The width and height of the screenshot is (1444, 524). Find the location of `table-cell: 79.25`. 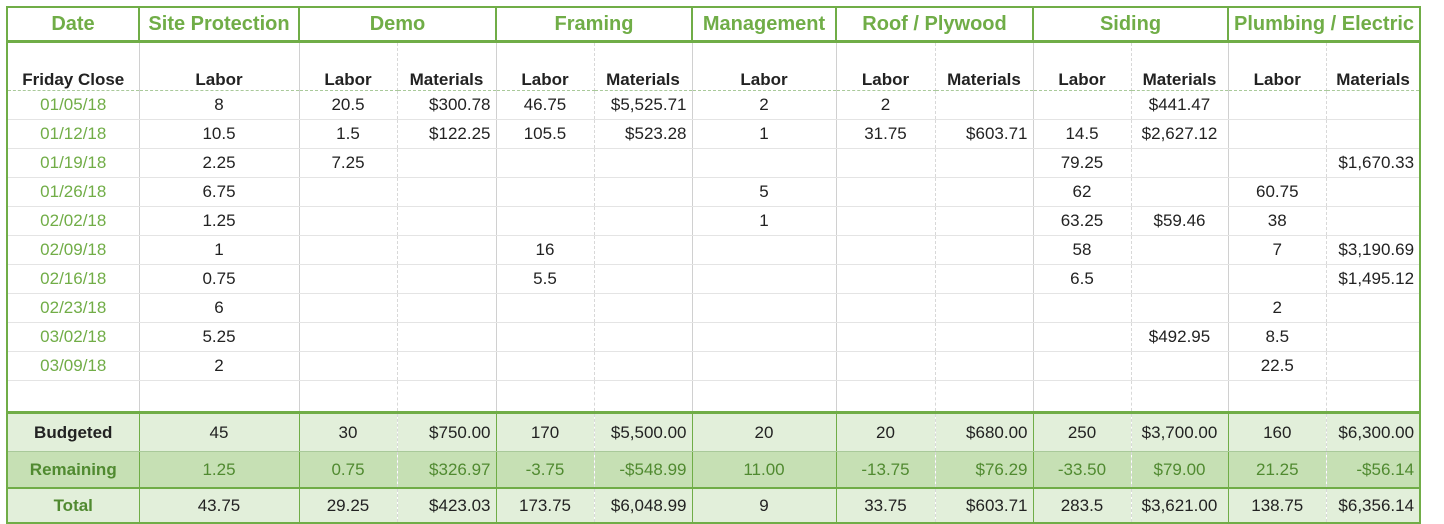

table-cell: 79.25 is located at coordinates (1082, 163).